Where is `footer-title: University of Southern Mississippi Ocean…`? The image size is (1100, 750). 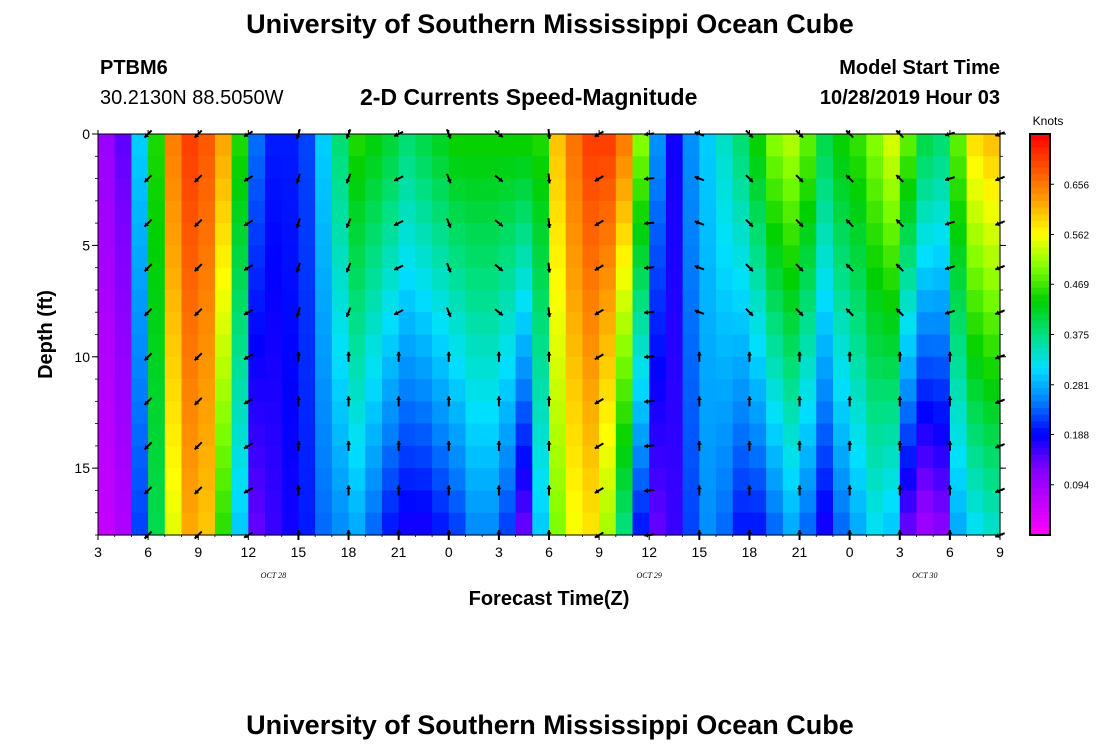
footer-title: University of Southern Mississippi Ocean… is located at coordinates (550, 725).